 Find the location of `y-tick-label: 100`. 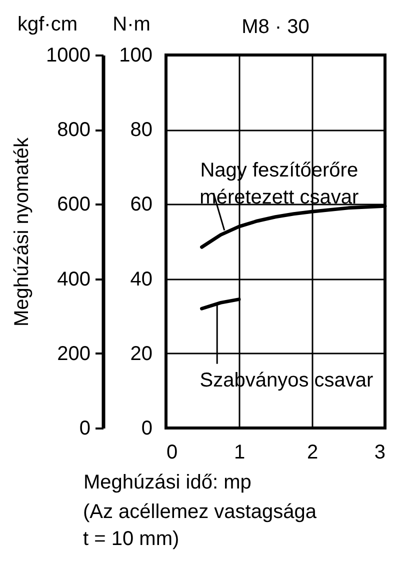

y-tick-label: 100 is located at coordinates (135, 55).